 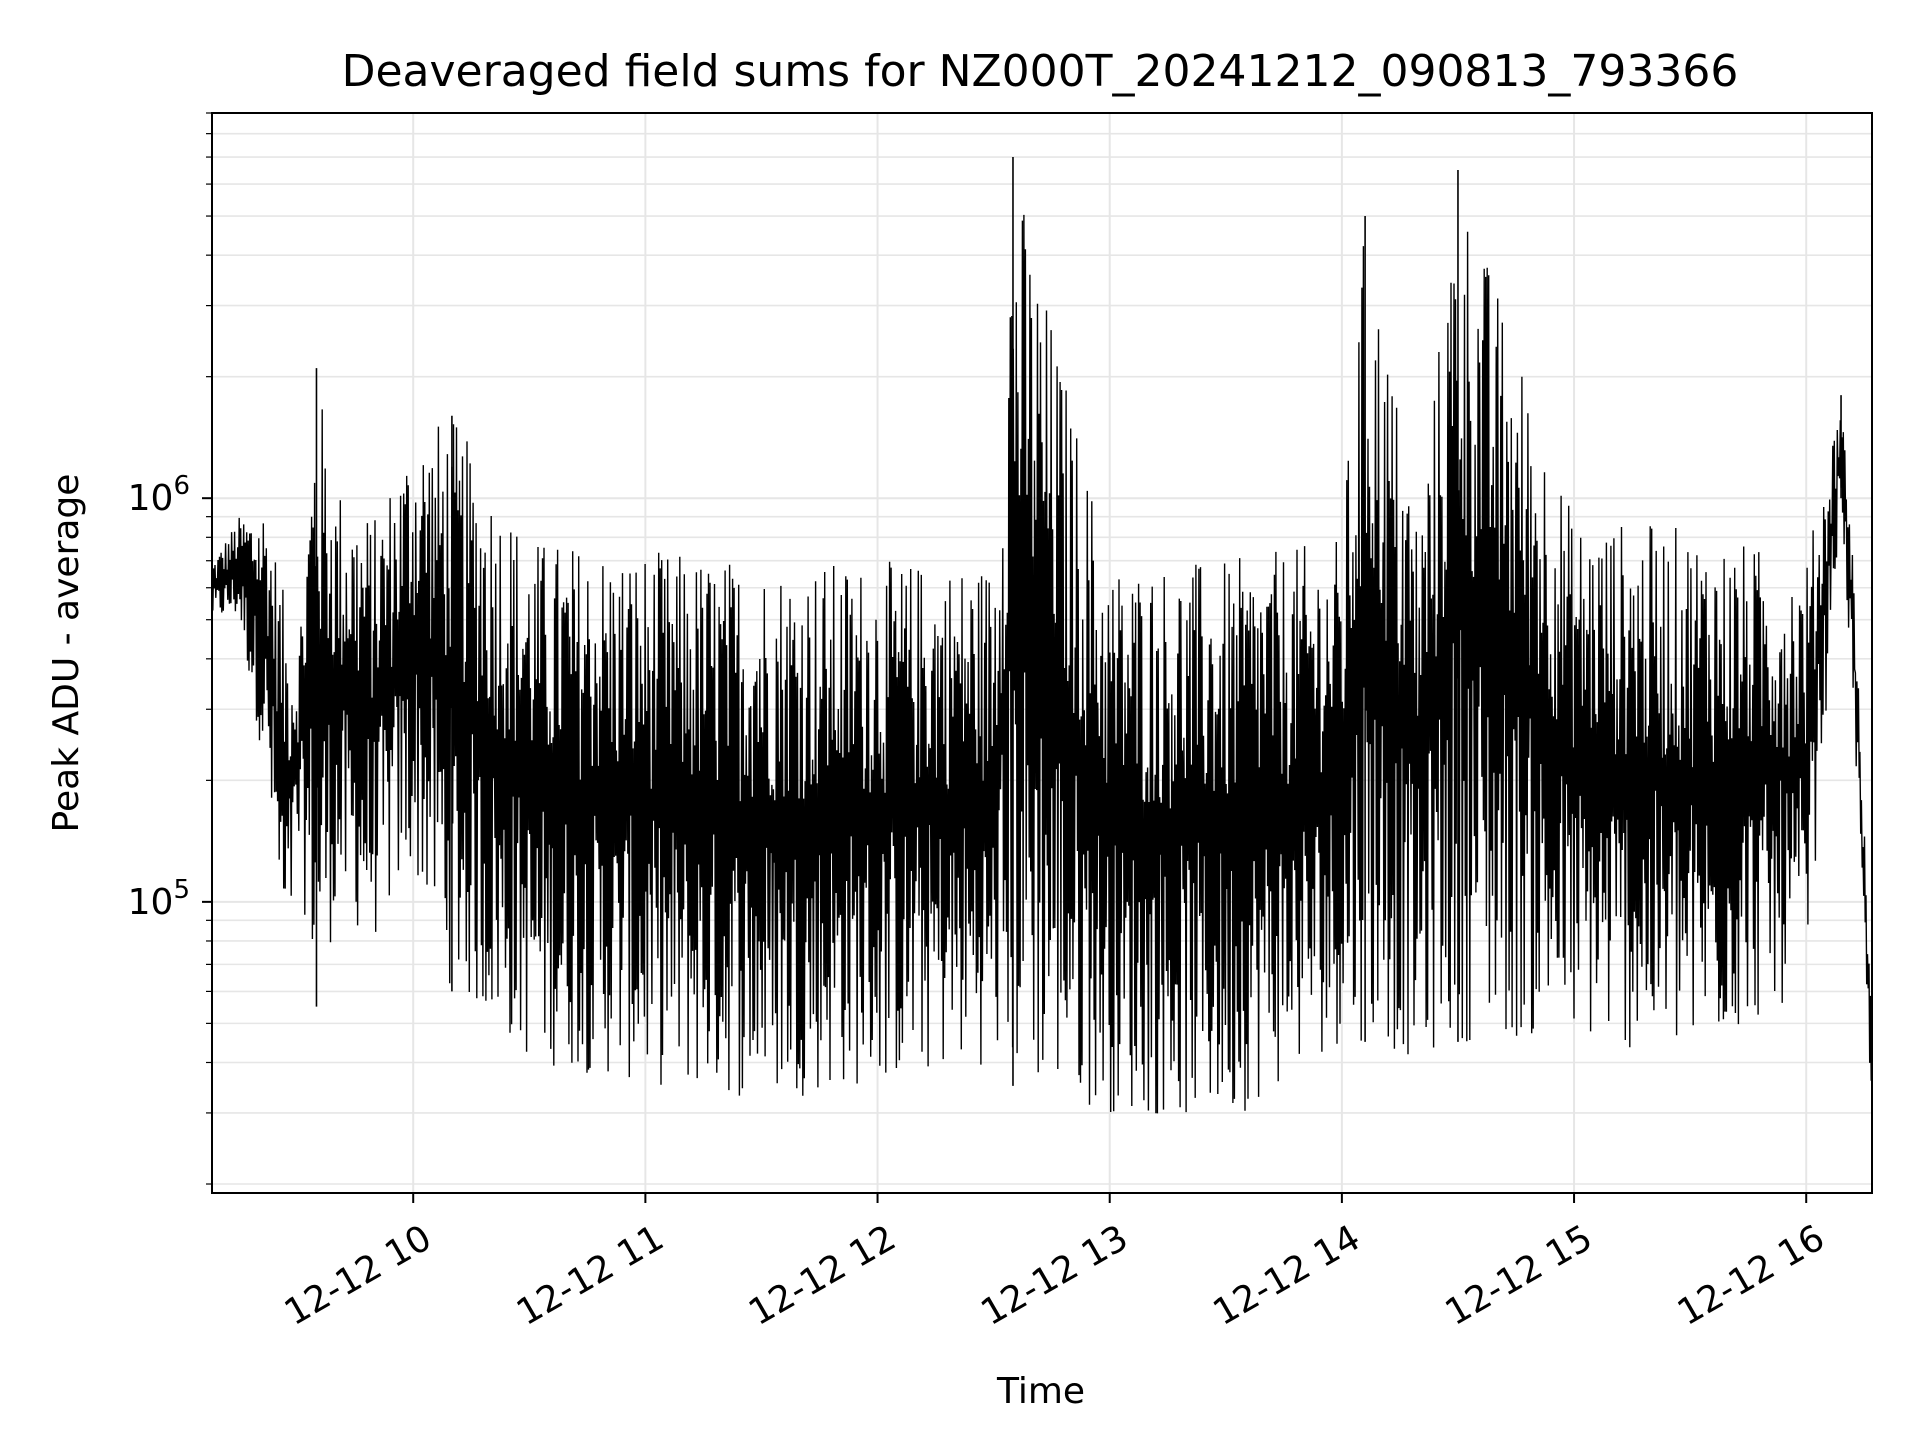 I want to click on y-tick-label: 10⁵, so click(x=159, y=899).